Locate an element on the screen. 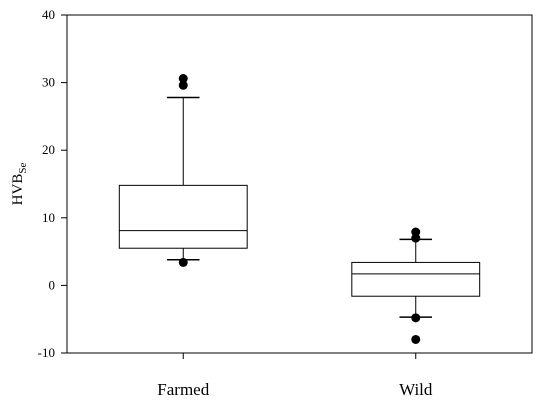 This screenshot has width=550, height=400. x-category-label: Farmed is located at coordinates (183, 389).